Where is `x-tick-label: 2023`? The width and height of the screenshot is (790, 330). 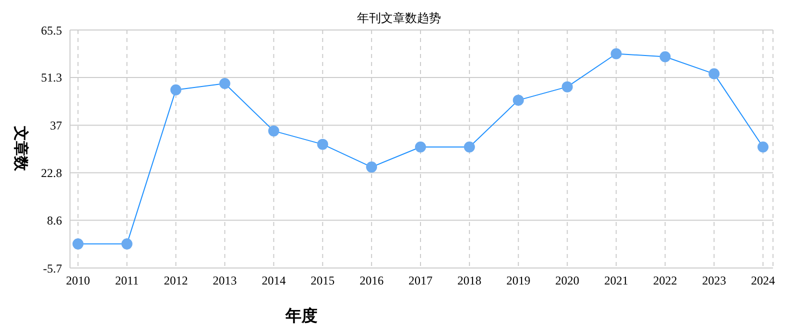 x-tick-label: 2023 is located at coordinates (714, 281).